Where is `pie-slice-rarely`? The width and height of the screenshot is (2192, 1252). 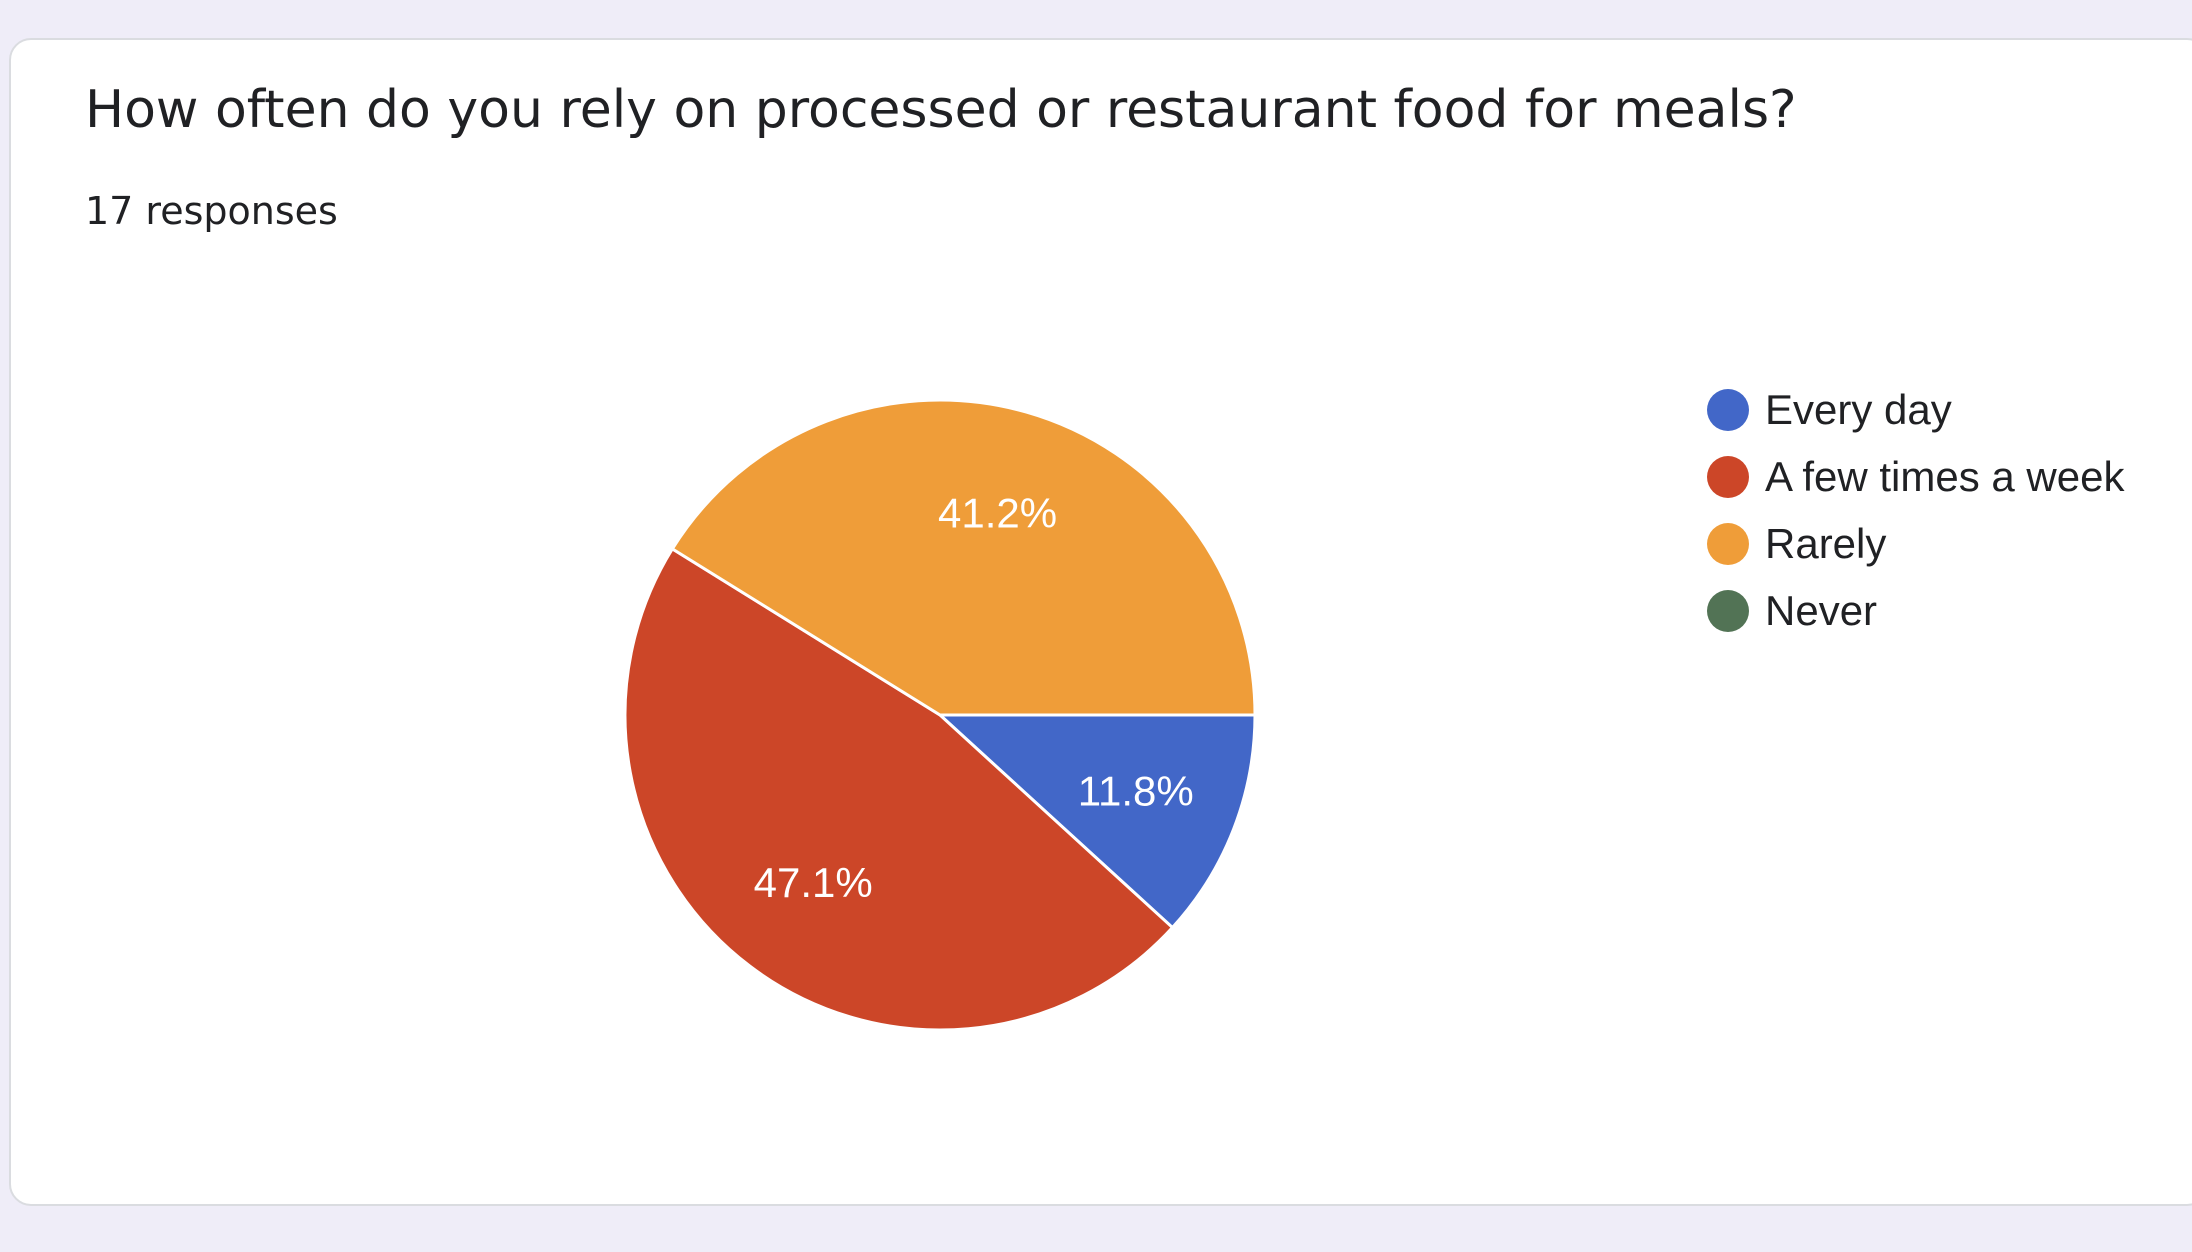 pie-slice-rarely is located at coordinates (963, 557).